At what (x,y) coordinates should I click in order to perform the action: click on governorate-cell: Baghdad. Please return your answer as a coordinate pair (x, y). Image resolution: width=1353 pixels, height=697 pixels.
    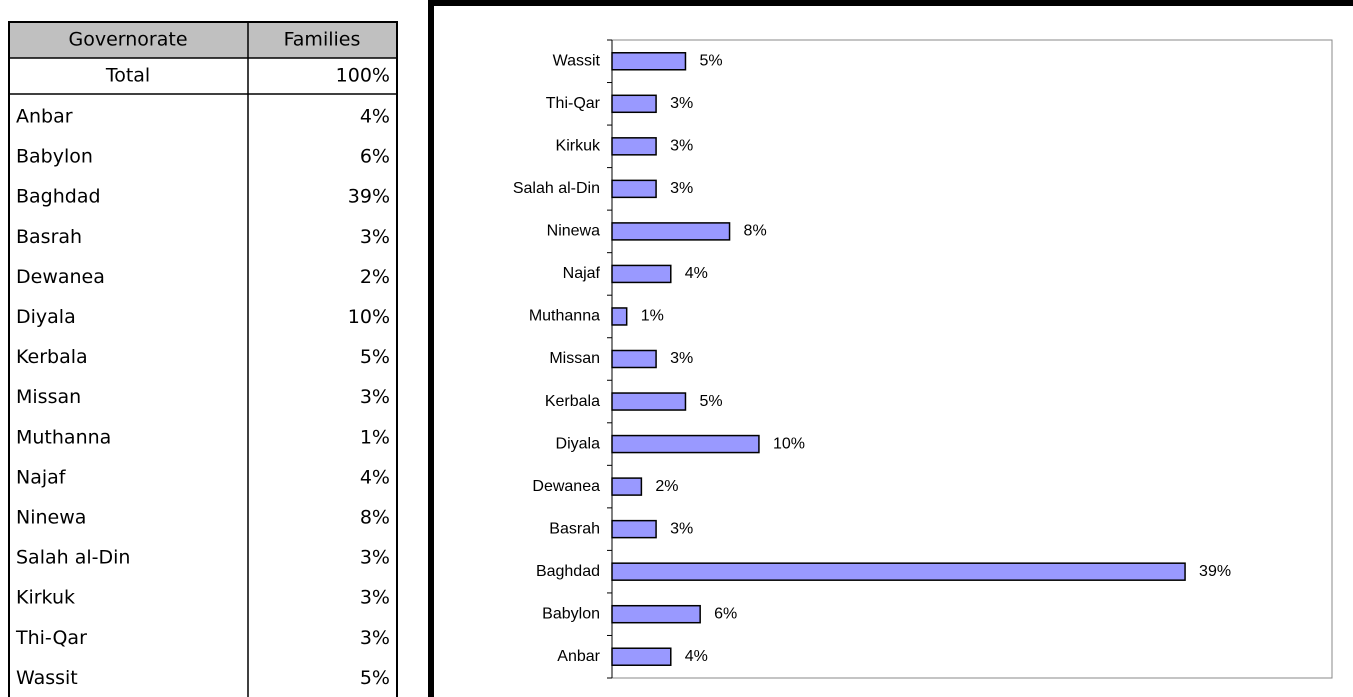
    Looking at the image, I should click on (58, 197).